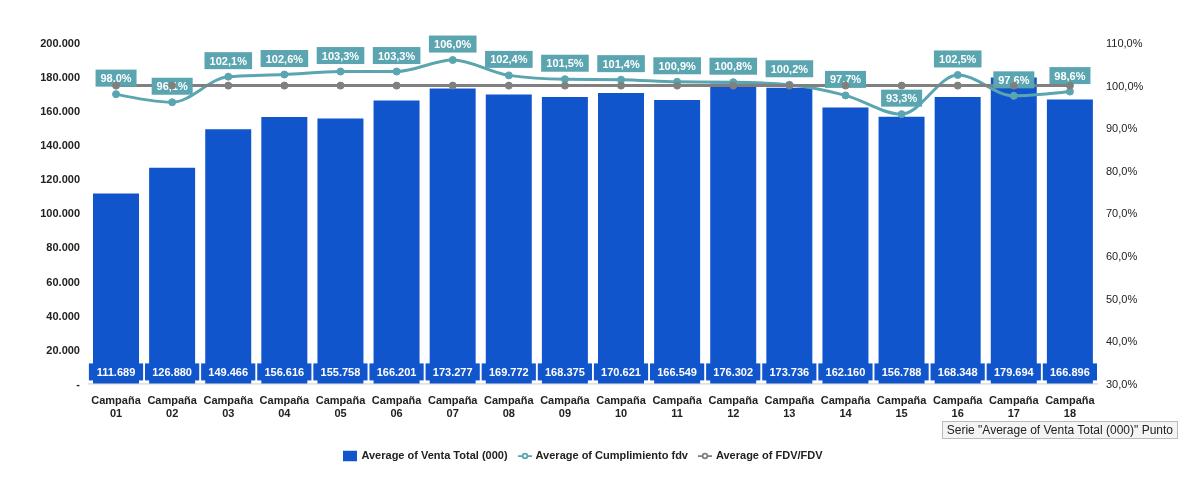  Describe the element at coordinates (1122, 383) in the screenshot. I see `y2-tick-label: 30,0%` at that location.